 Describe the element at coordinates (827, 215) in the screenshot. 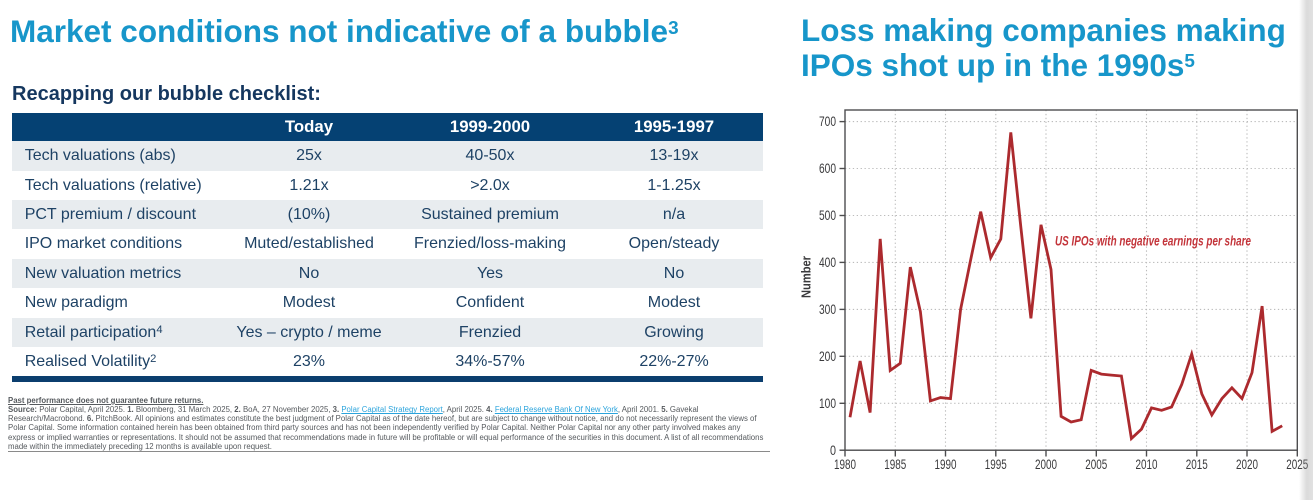

I see `svg-text: 500` at that location.